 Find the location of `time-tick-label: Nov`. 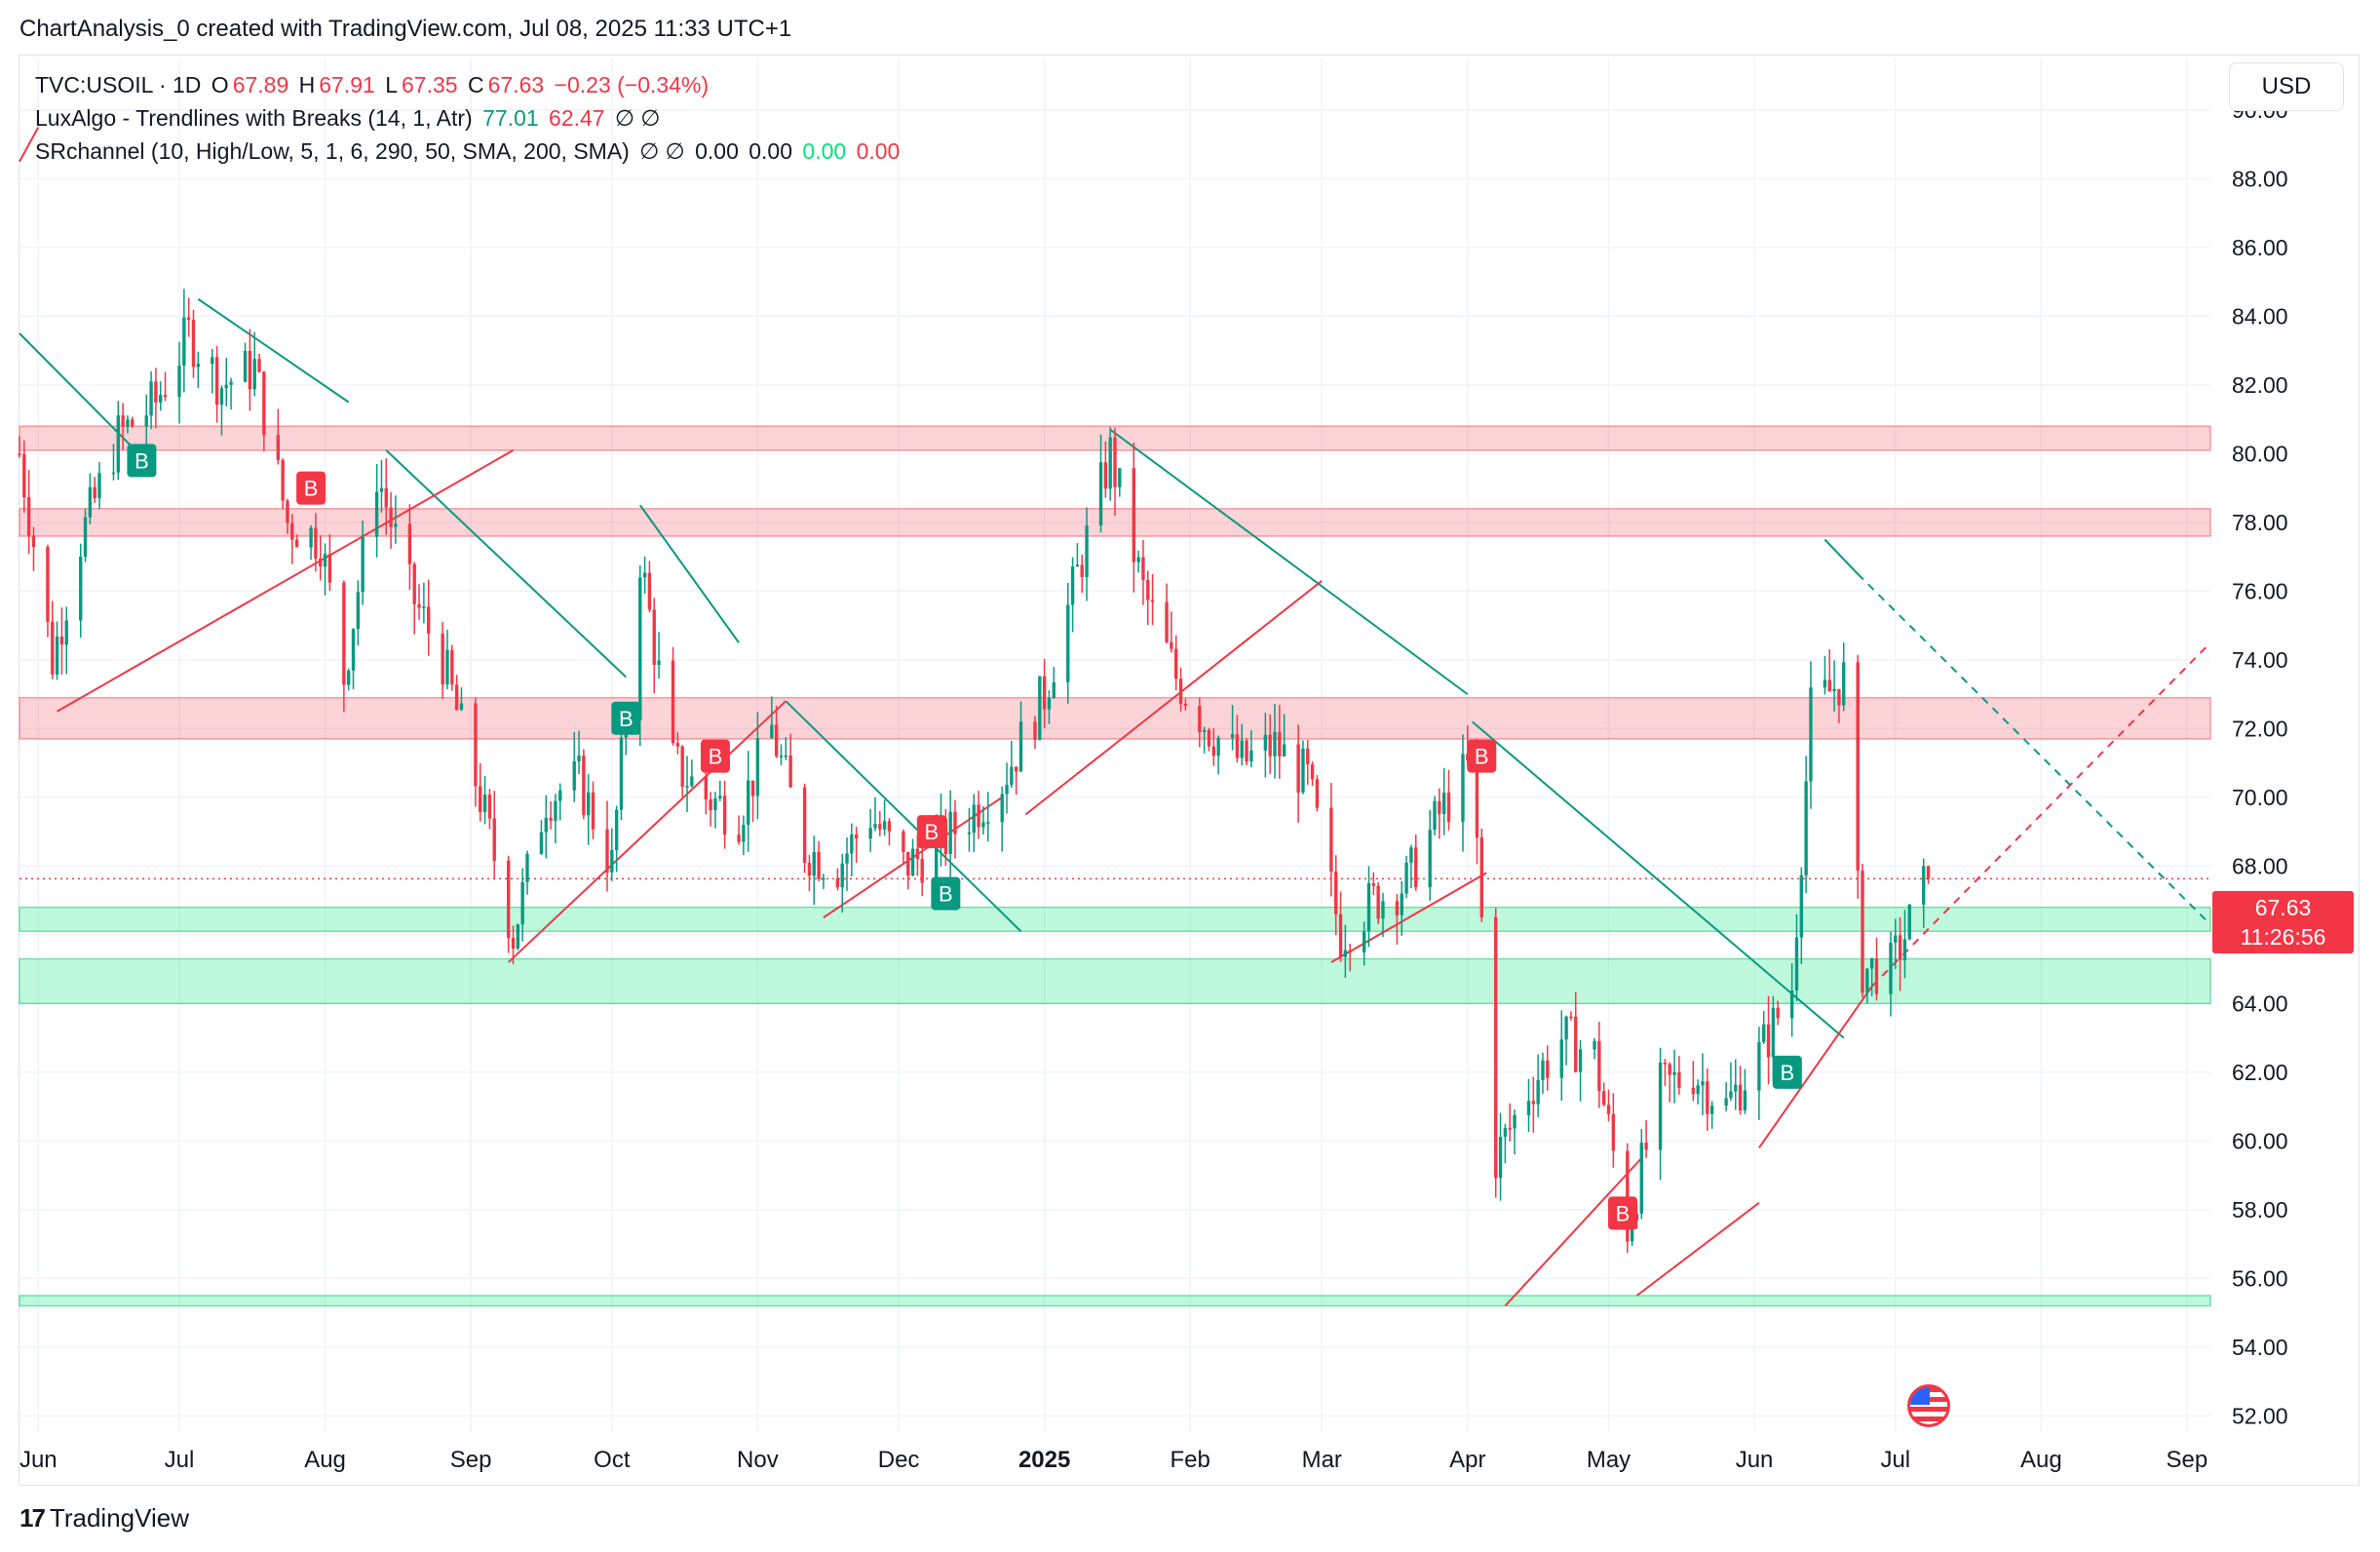

time-tick-label: Nov is located at coordinates (758, 1460).